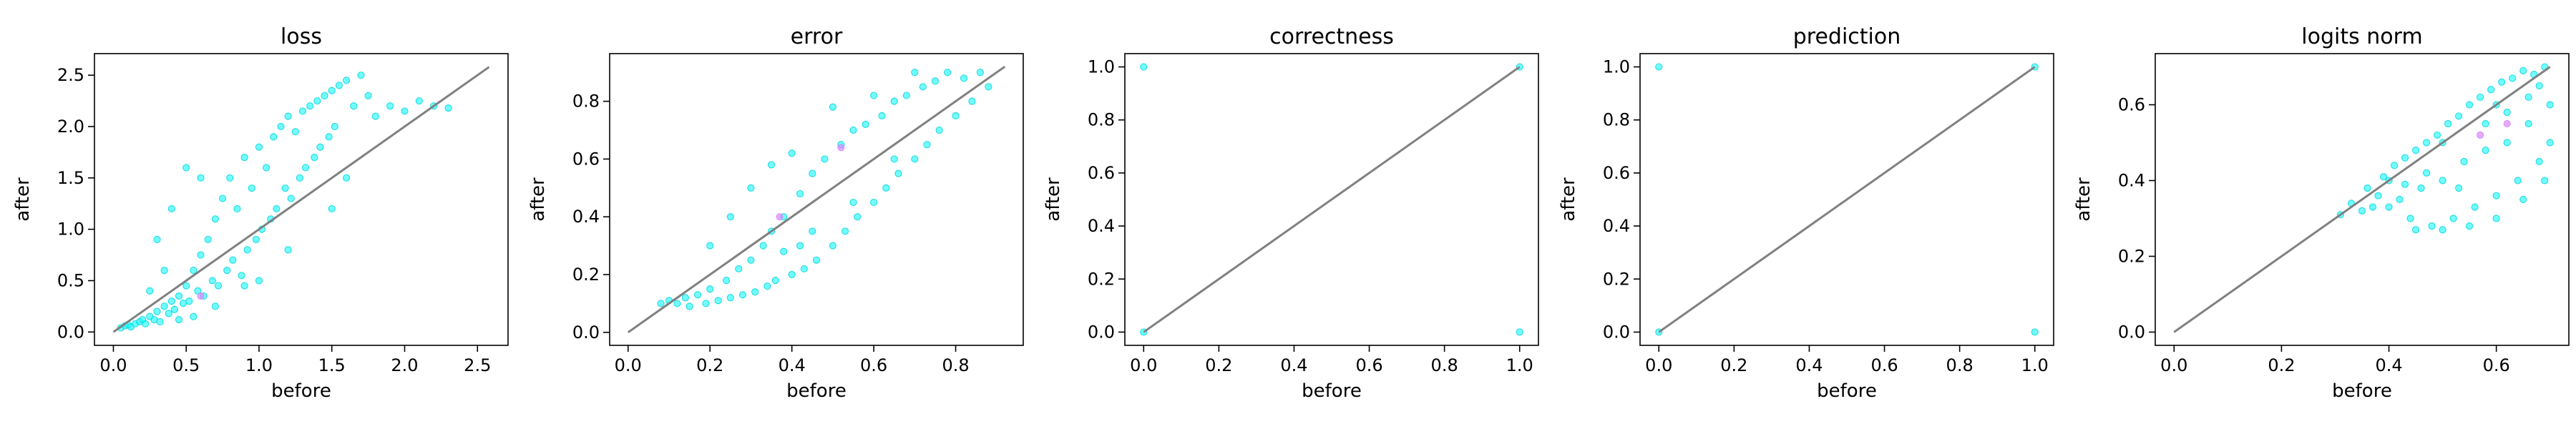 The width and height of the screenshot is (2576, 429). I want to click on chart-1-xtick-label: 0.2, so click(709, 365).